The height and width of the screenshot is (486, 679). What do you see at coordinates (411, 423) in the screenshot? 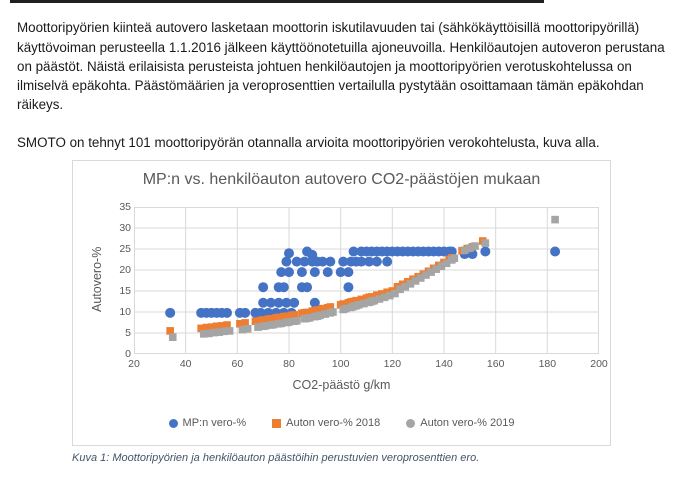
I see `car-2019-series-marker-icon` at bounding box center [411, 423].